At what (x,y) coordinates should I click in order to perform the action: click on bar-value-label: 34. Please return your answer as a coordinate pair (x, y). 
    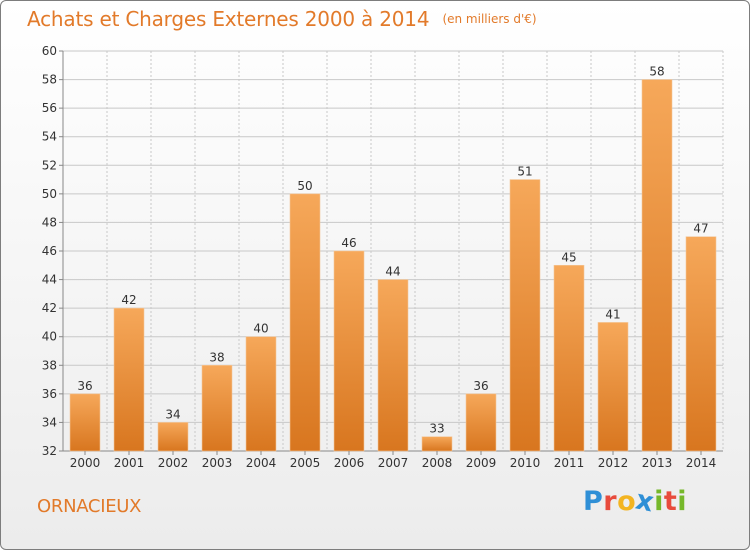
    Looking at the image, I should click on (172, 414).